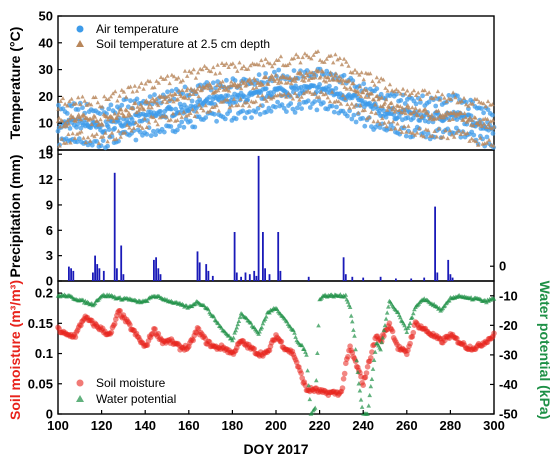 The height and width of the screenshot is (464, 550). I want to click on legend-marker-soil-moisture, so click(80, 383).